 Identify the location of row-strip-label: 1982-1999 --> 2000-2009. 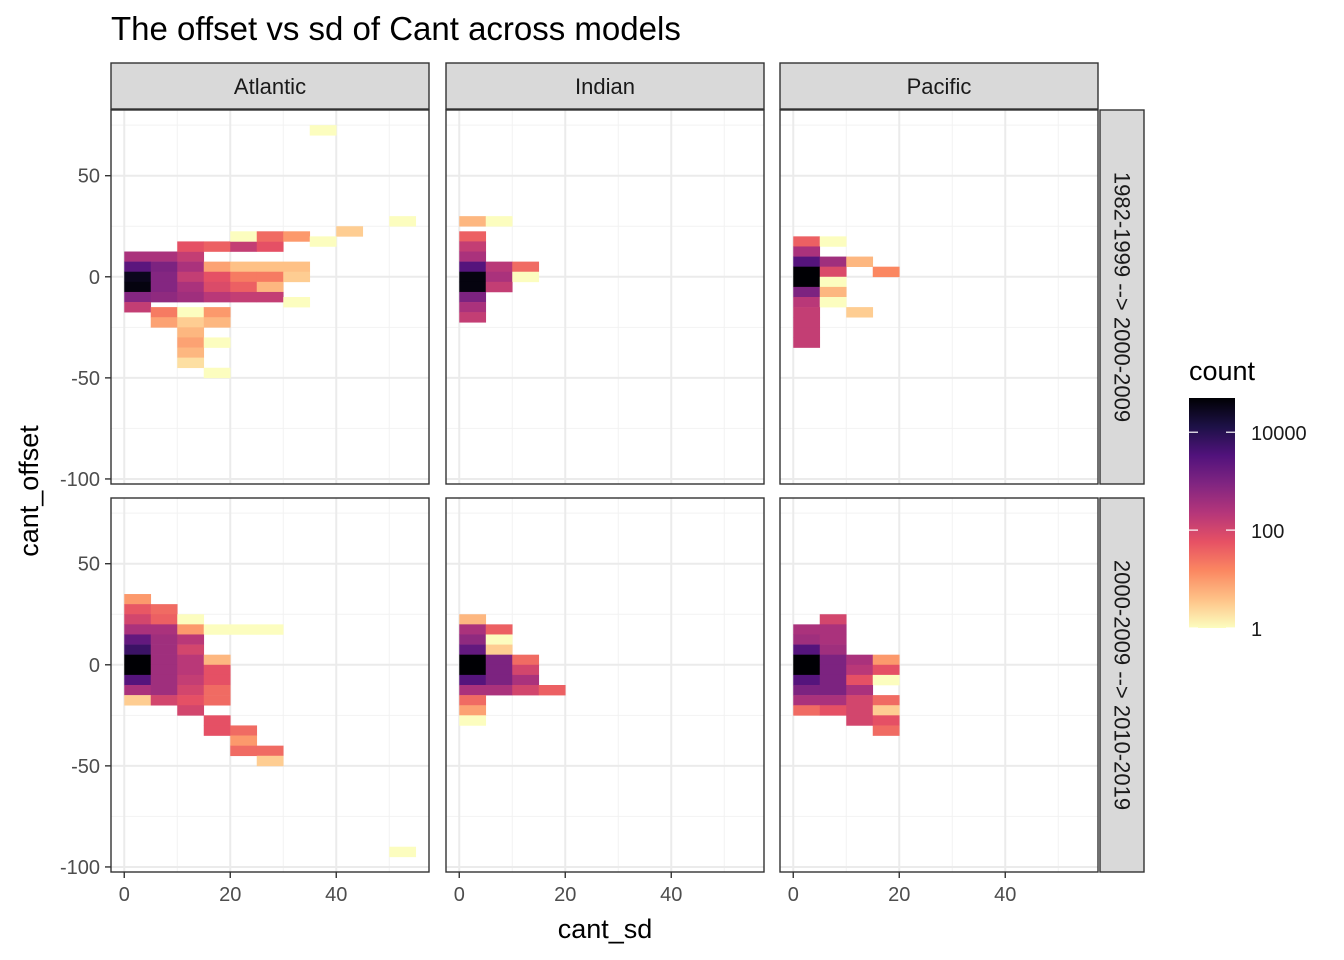
(1122, 297).